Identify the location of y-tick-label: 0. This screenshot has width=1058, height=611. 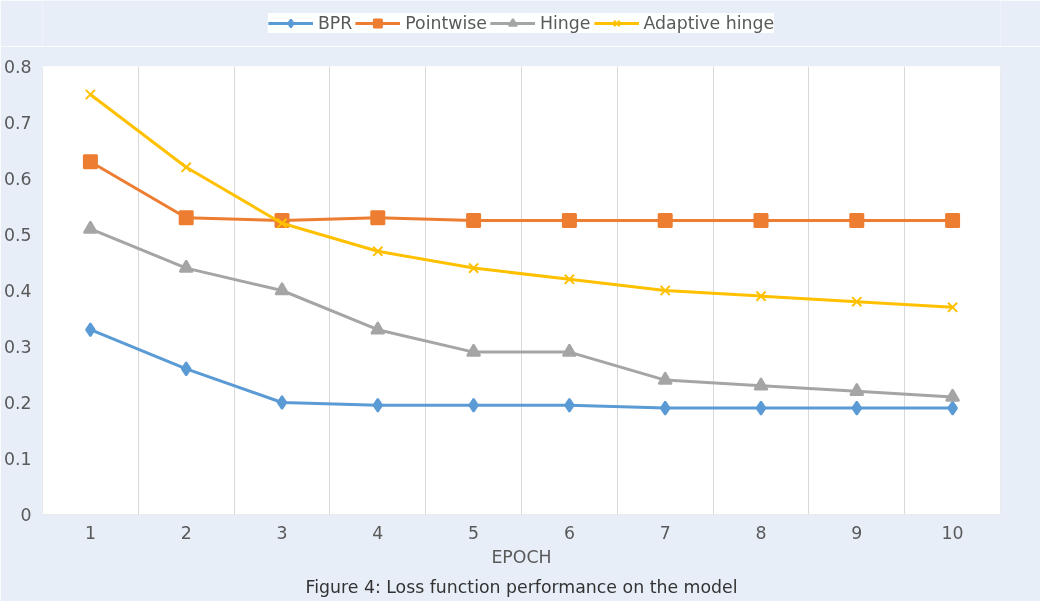
(26, 515).